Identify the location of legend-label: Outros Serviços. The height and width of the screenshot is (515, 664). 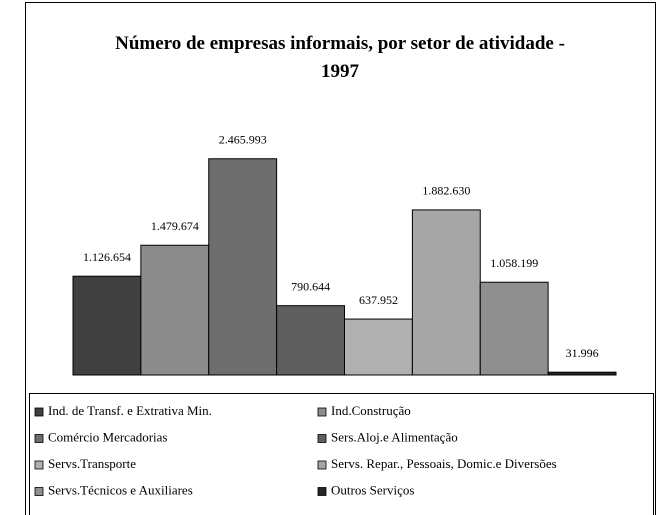
(372, 489).